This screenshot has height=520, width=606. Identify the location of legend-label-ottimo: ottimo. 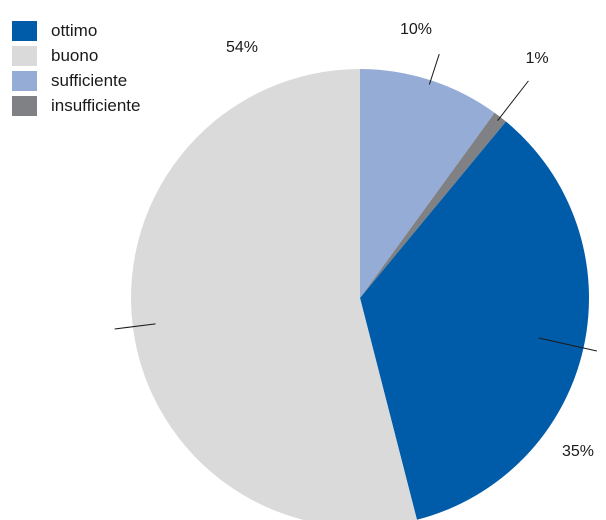
(74, 30).